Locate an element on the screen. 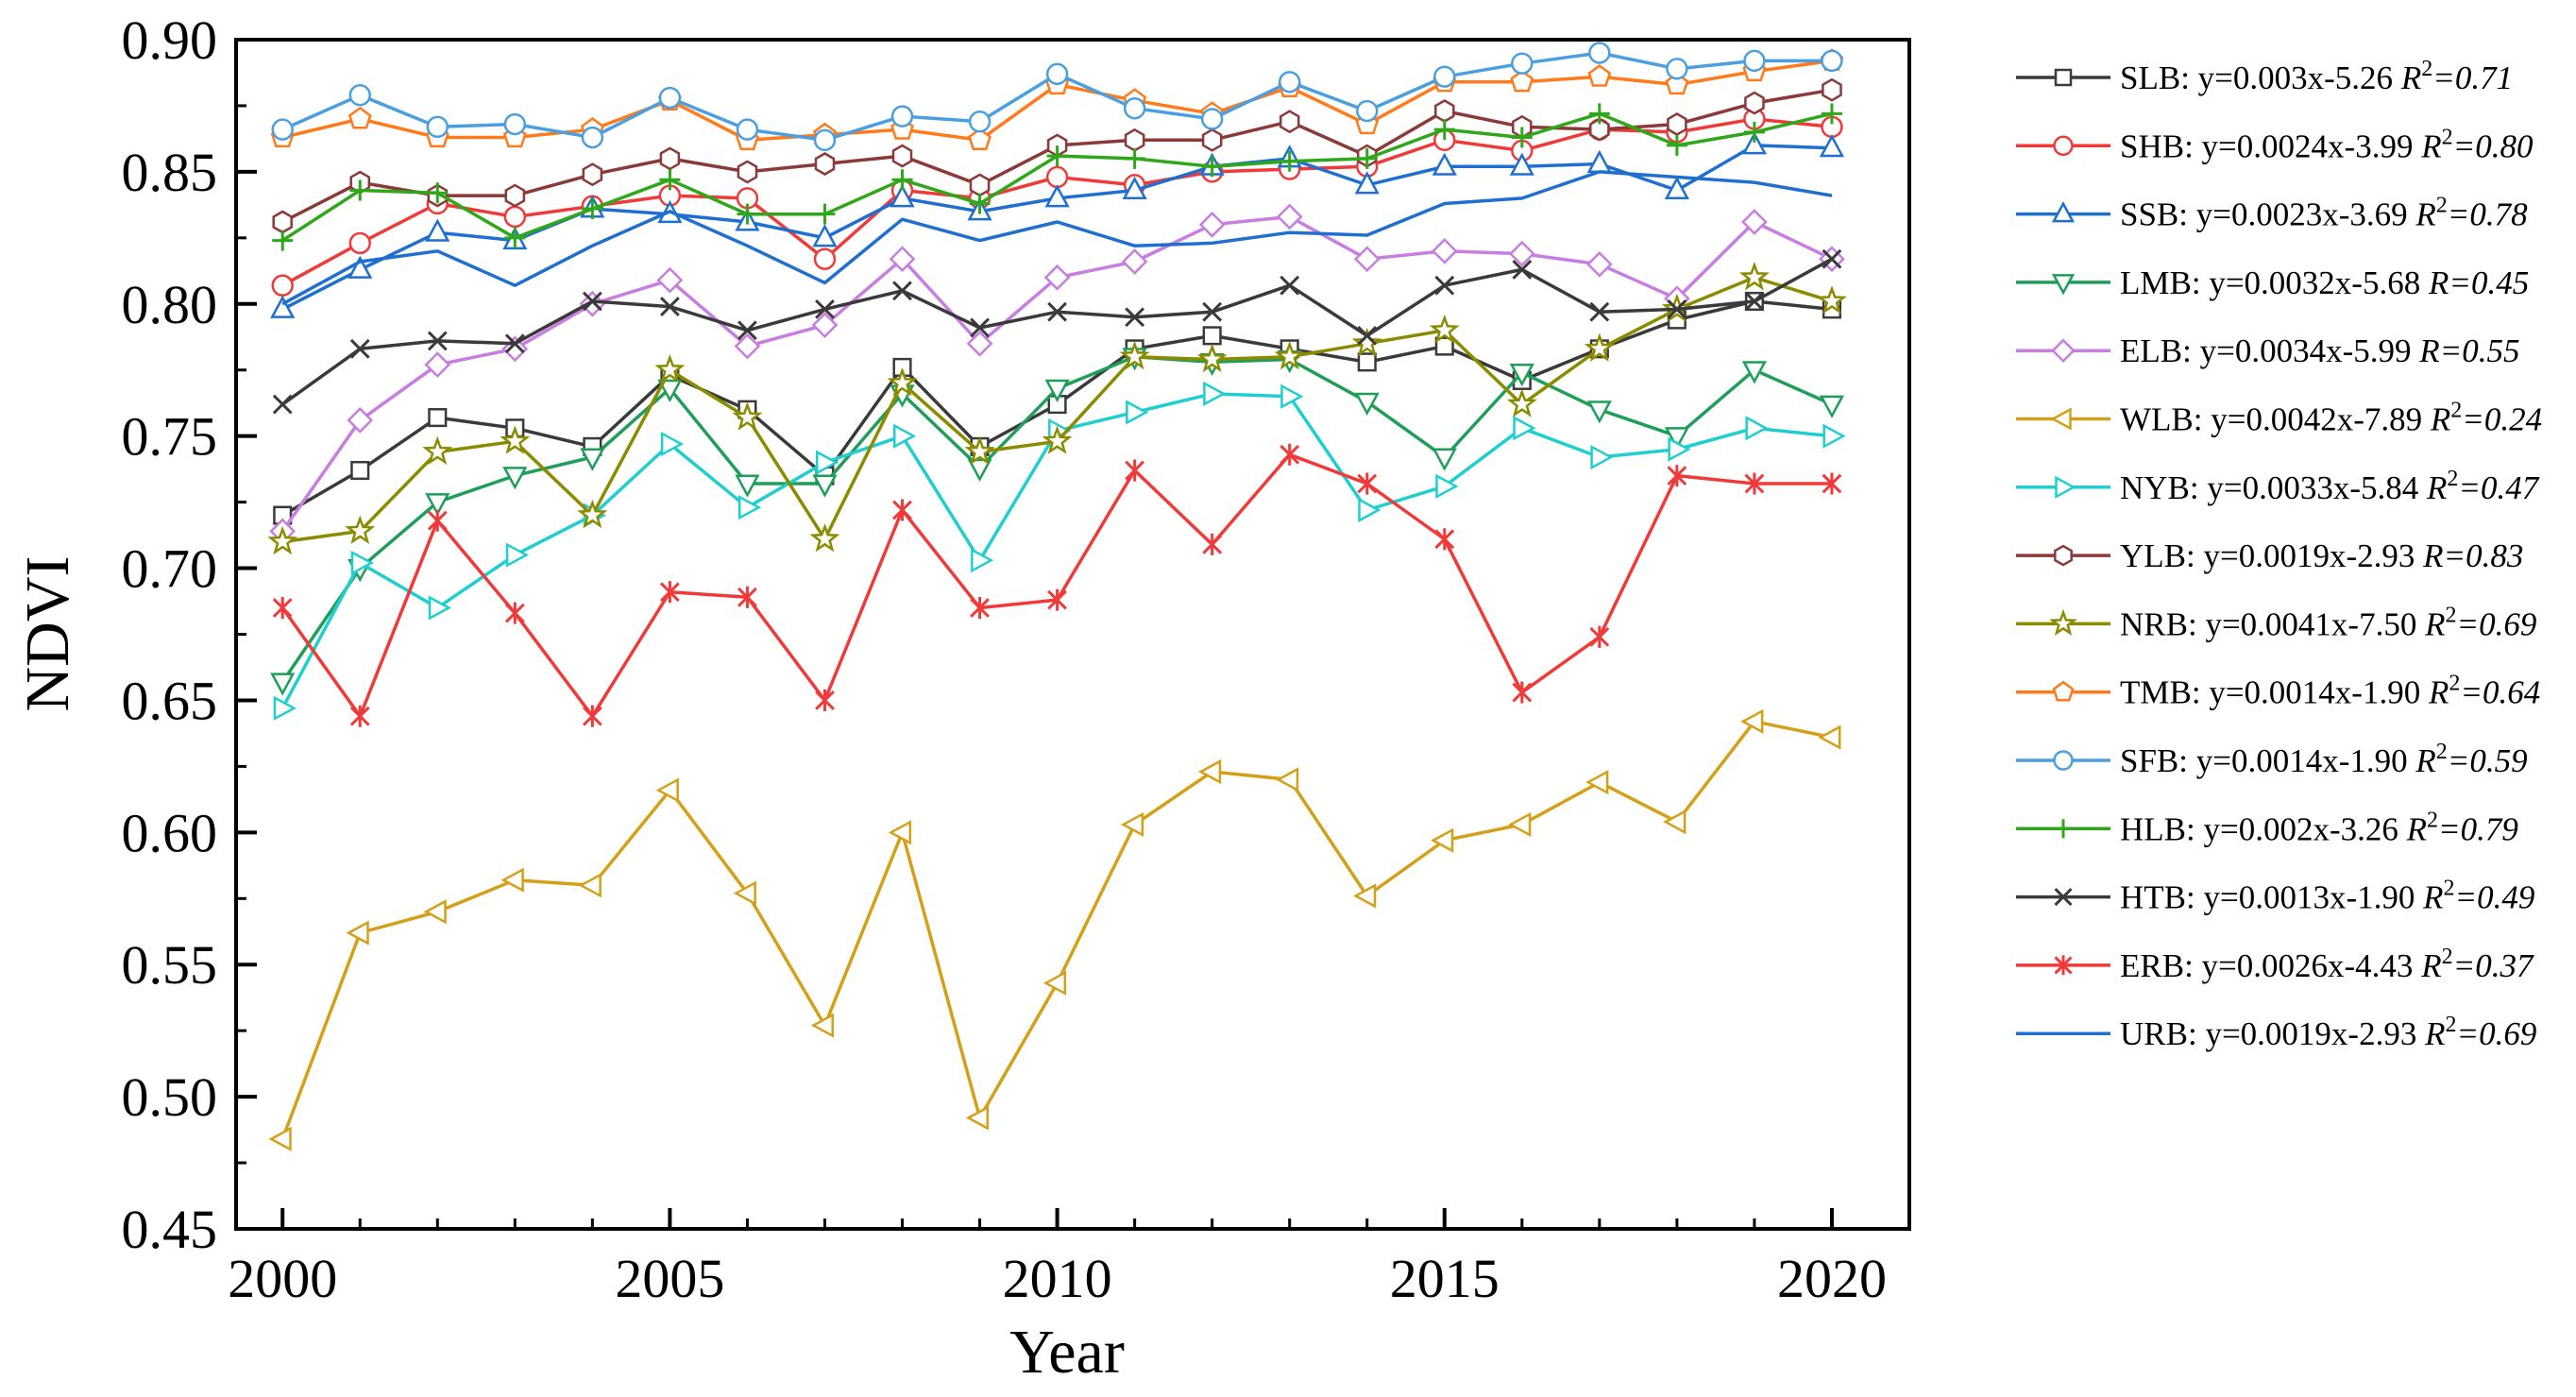  legend-r-value: =0.78 is located at coordinates (2488, 214).